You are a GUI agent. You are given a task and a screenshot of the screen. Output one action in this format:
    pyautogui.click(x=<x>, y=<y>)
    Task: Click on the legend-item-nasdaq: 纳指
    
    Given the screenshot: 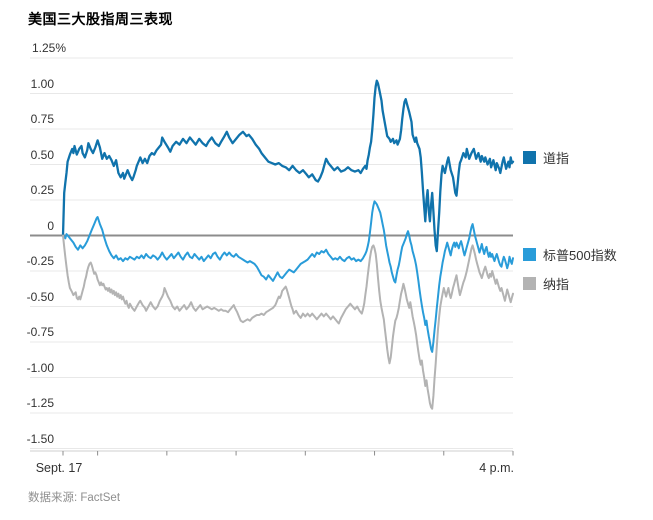 What is the action you would take?
    pyautogui.click(x=546, y=283)
    